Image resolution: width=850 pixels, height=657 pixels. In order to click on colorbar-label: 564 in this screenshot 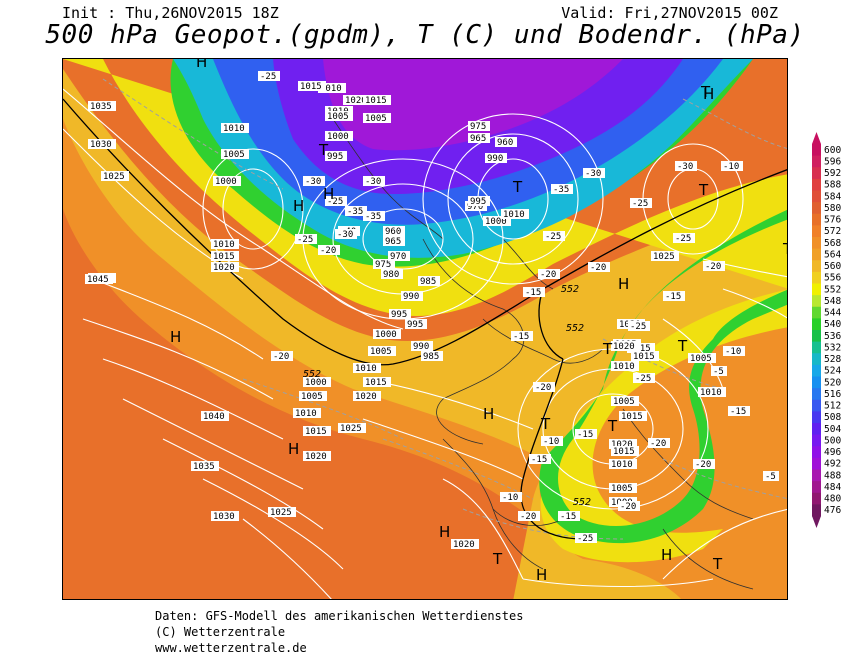, I will do `click(832, 254)`.